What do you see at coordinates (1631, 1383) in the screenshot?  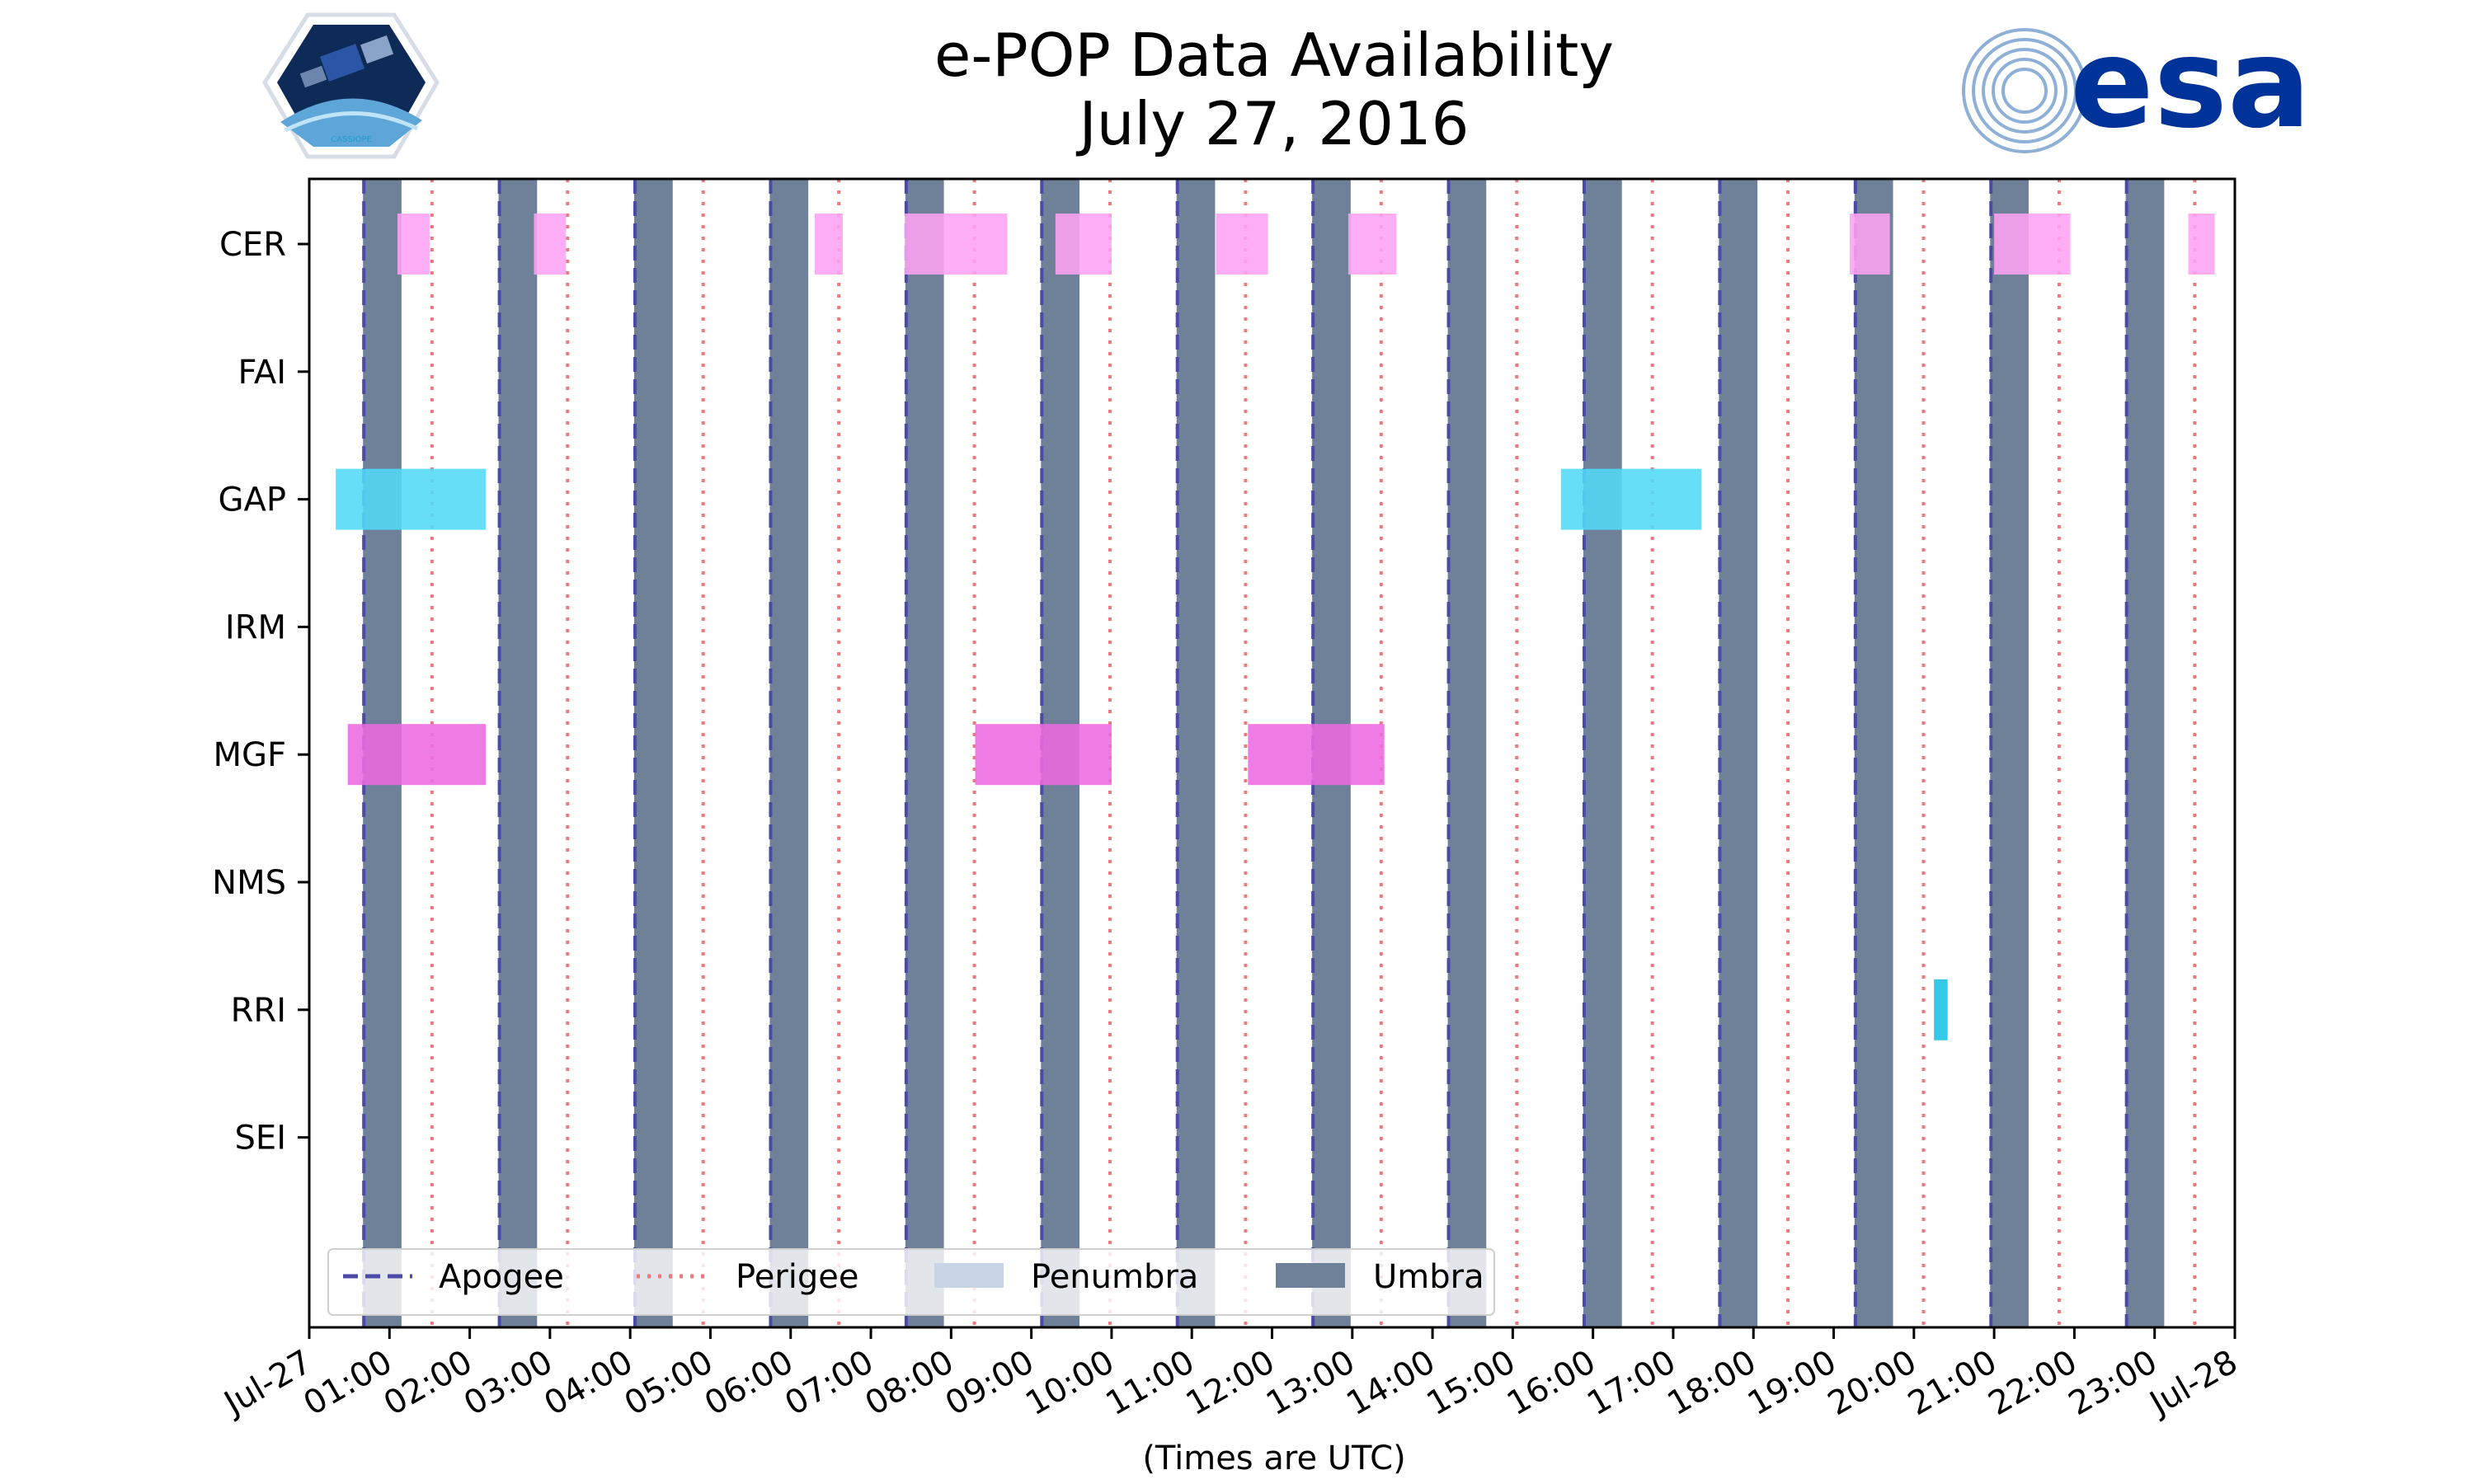 I see `x-tick-label-17: 17:00` at bounding box center [1631, 1383].